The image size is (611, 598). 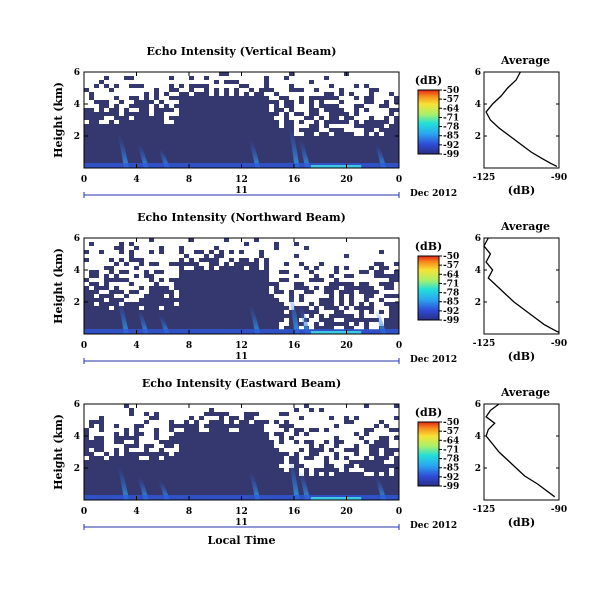 What do you see at coordinates (241, 104) in the screenshot?
I see `missing-data-cells` at bounding box center [241, 104].